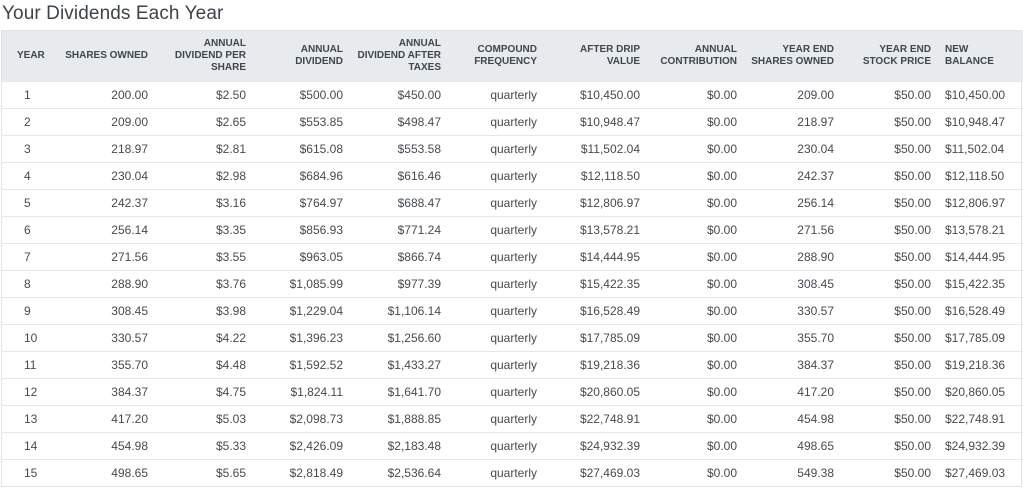  Describe the element at coordinates (27, 256) in the screenshot. I see `cell-year: 7` at that location.